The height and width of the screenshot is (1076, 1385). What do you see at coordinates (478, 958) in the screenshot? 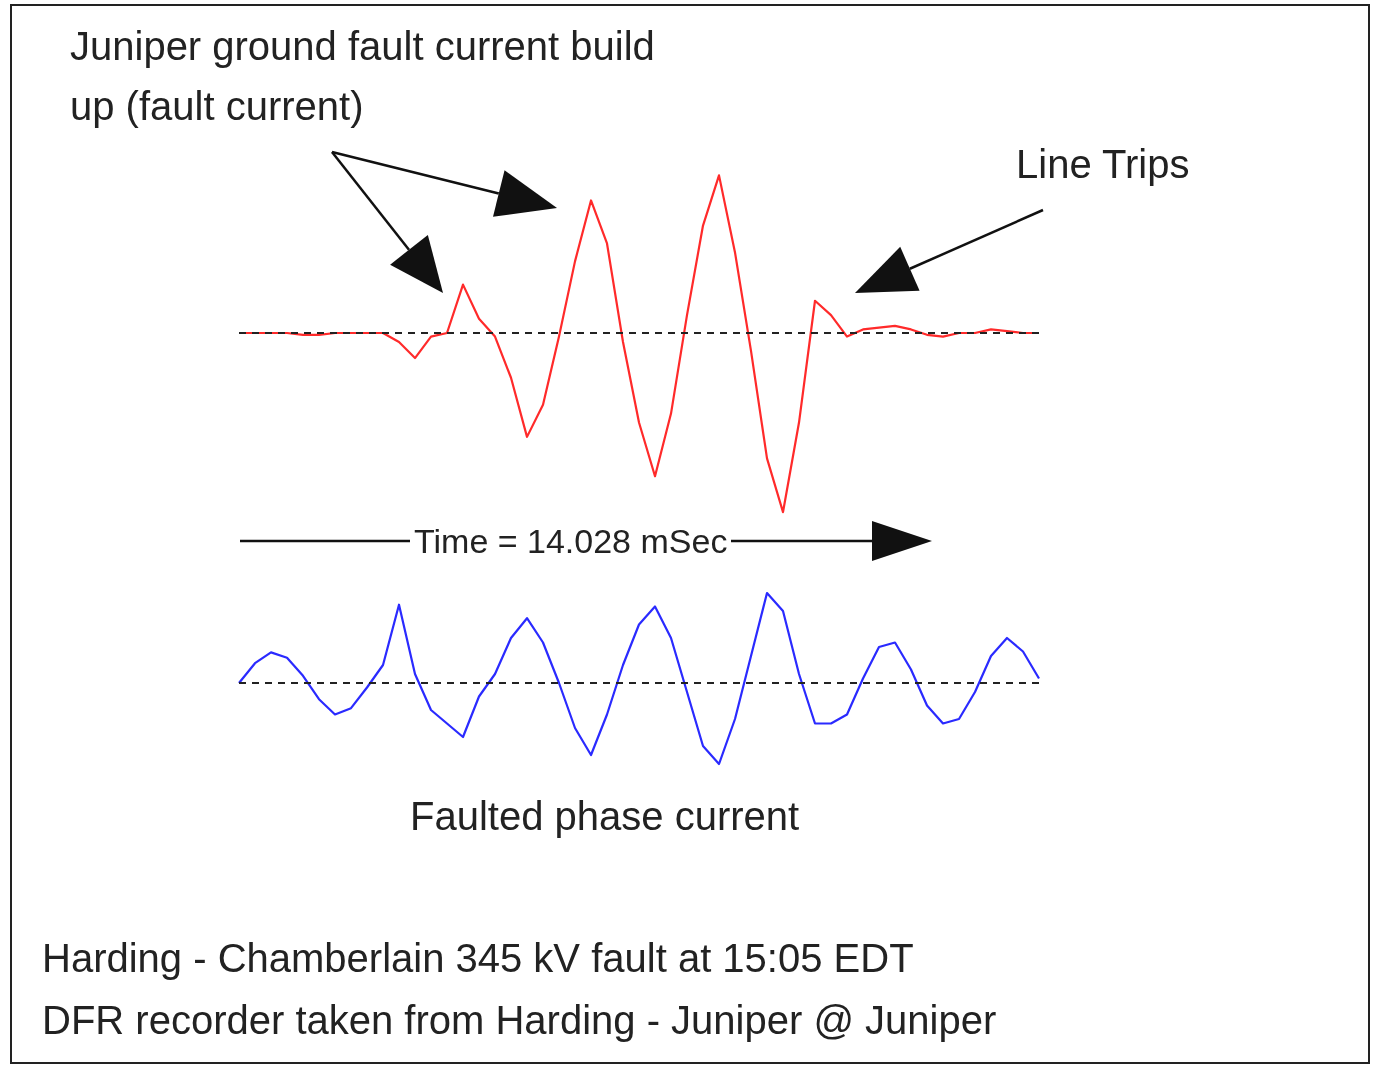
I see `text: Harding - Chamberlain 345 kV fault at 15:05 EDT` at bounding box center [478, 958].